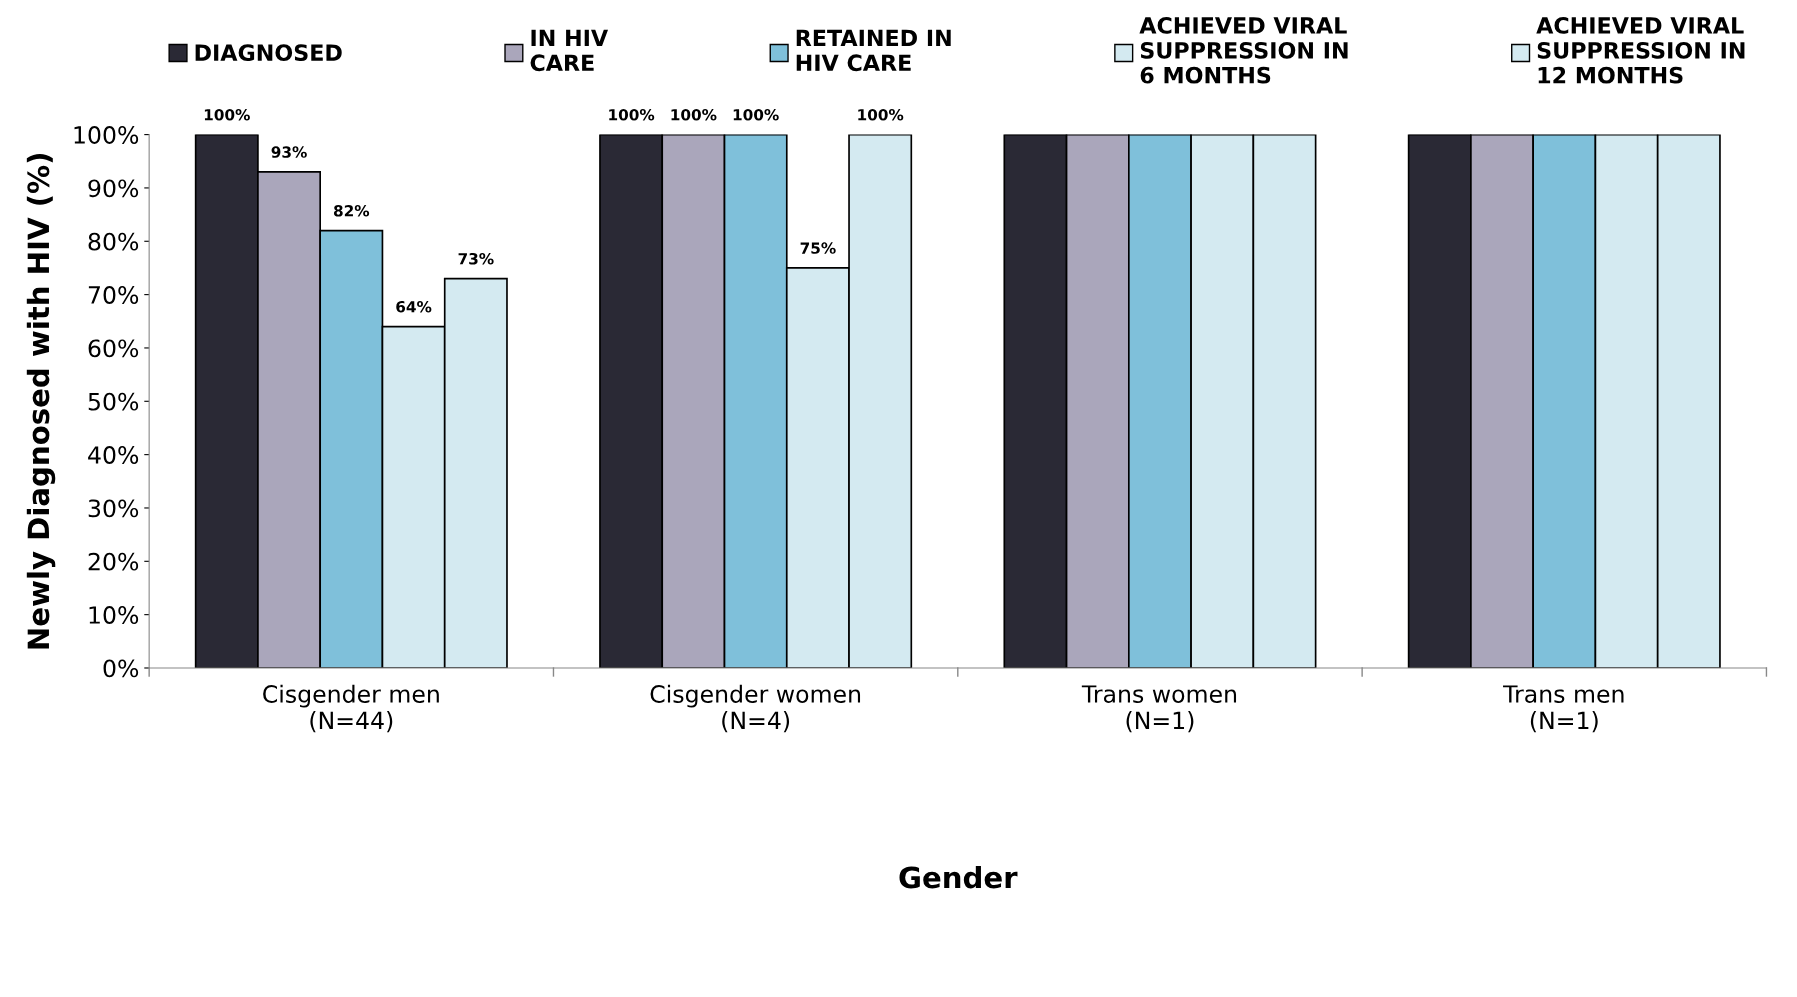 This screenshot has width=1797, height=997. I want to click on legend-label: DIAGNOSED, so click(268, 53).